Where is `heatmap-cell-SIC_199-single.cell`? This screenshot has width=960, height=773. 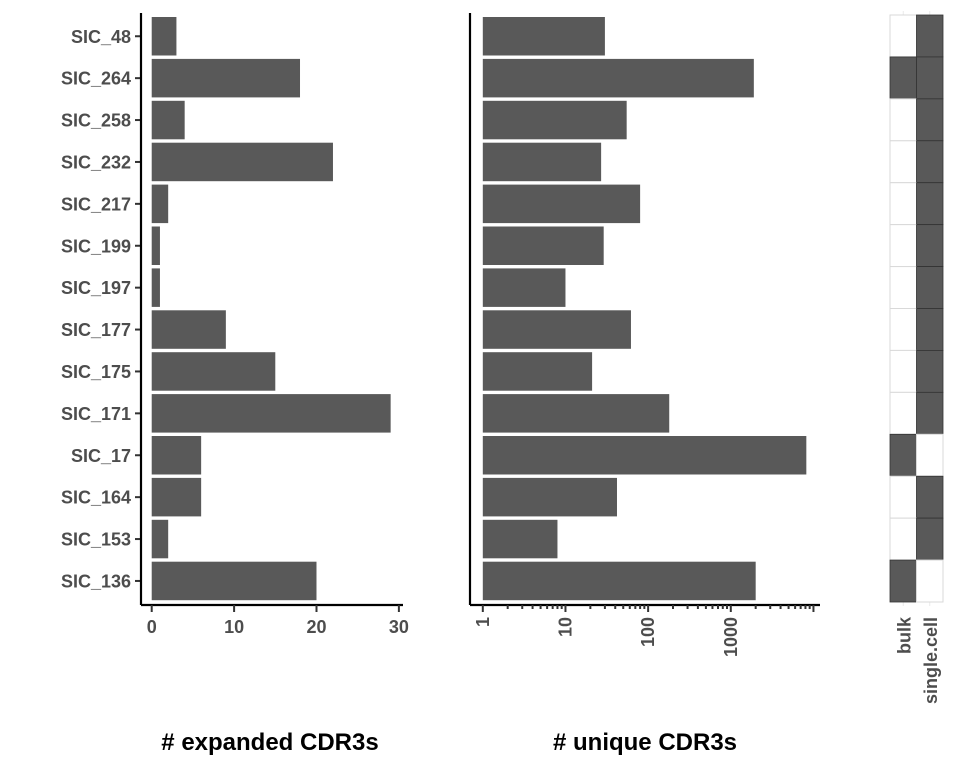 heatmap-cell-SIC_199-single.cell is located at coordinates (930, 245).